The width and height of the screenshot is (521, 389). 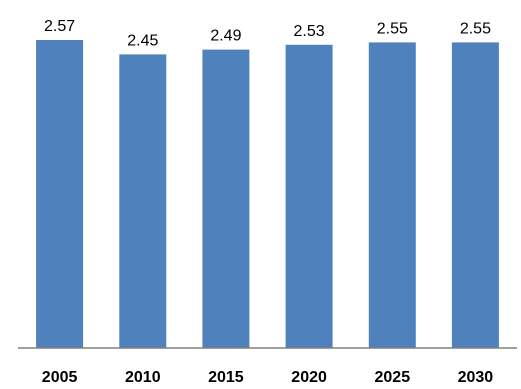 What do you see at coordinates (309, 31) in the screenshot?
I see `data-label-2020: 2.53` at bounding box center [309, 31].